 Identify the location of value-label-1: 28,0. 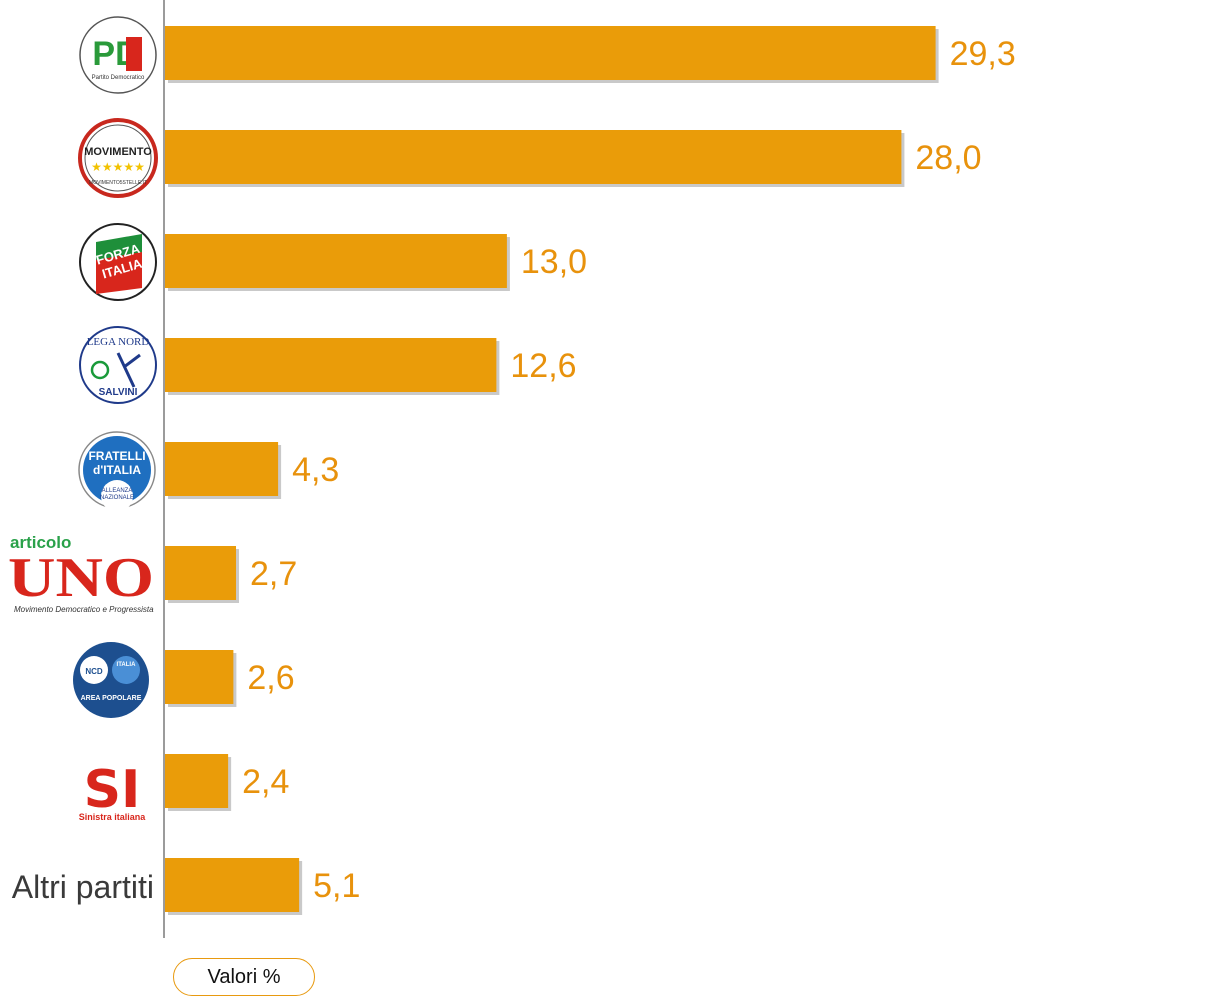
(948, 158).